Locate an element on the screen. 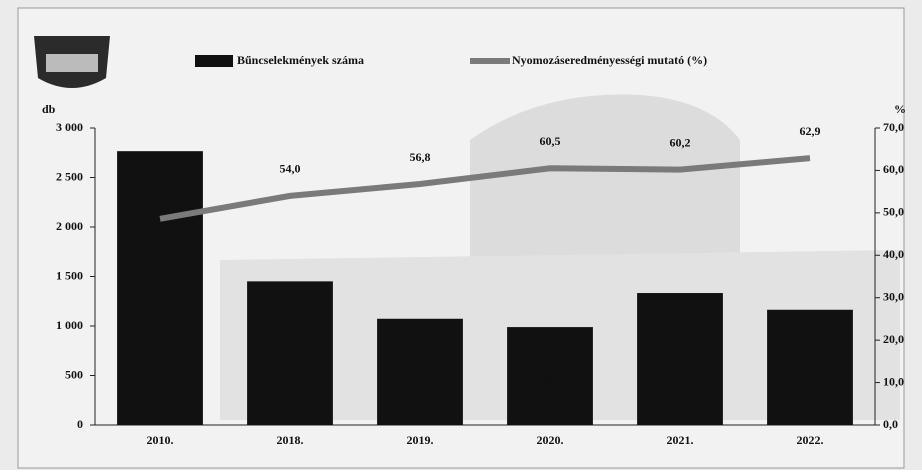 This screenshot has width=922, height=475. bar-value-label: 2 766 is located at coordinates (159, 380).